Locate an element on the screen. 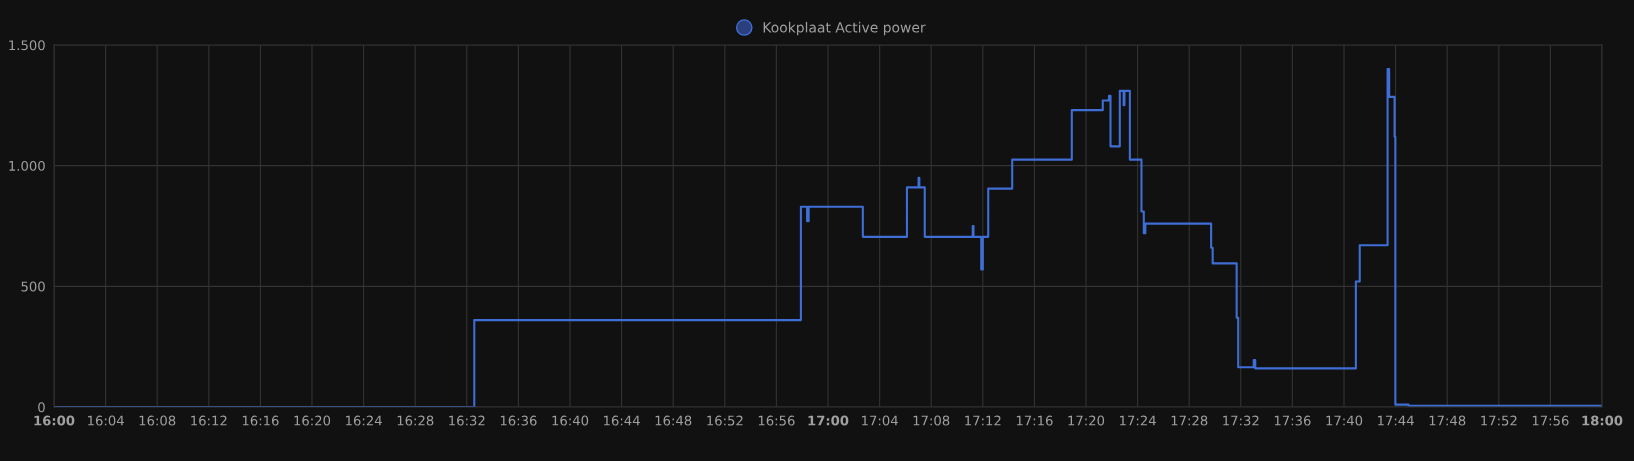 This screenshot has height=461, width=1634. x-tick-label: 17:44 is located at coordinates (1396, 420).